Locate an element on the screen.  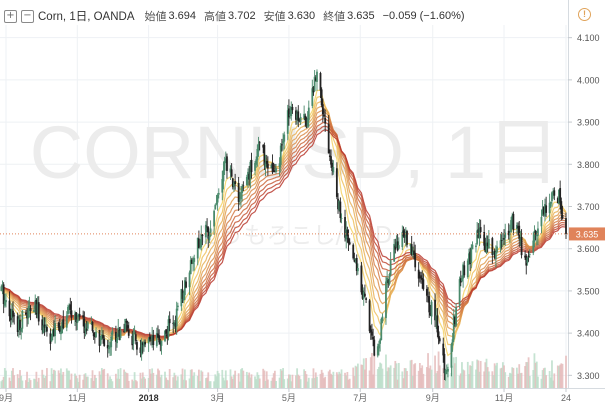
expand-icon: + is located at coordinates (10, 16).